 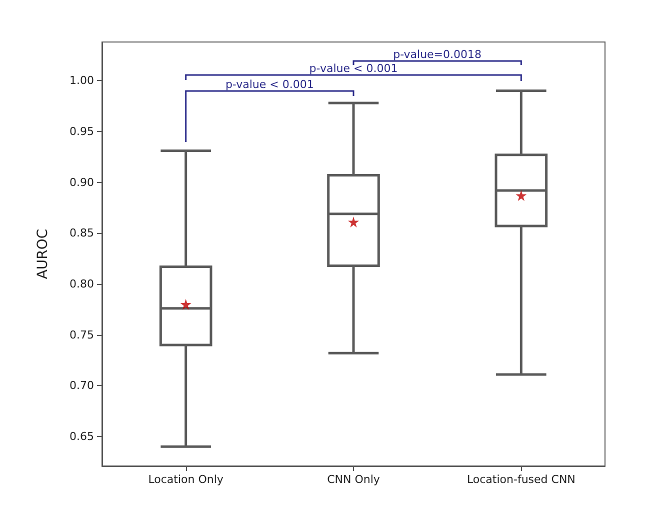 I want to click on y-tick-label: 0.75, so click(x=82, y=335).